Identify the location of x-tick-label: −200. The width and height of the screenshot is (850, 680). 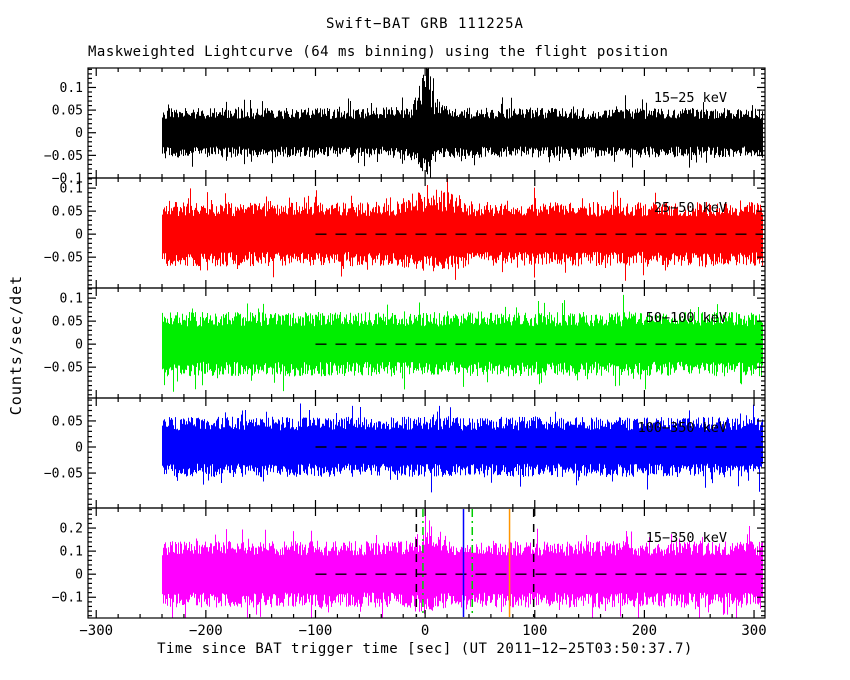
(206, 631).